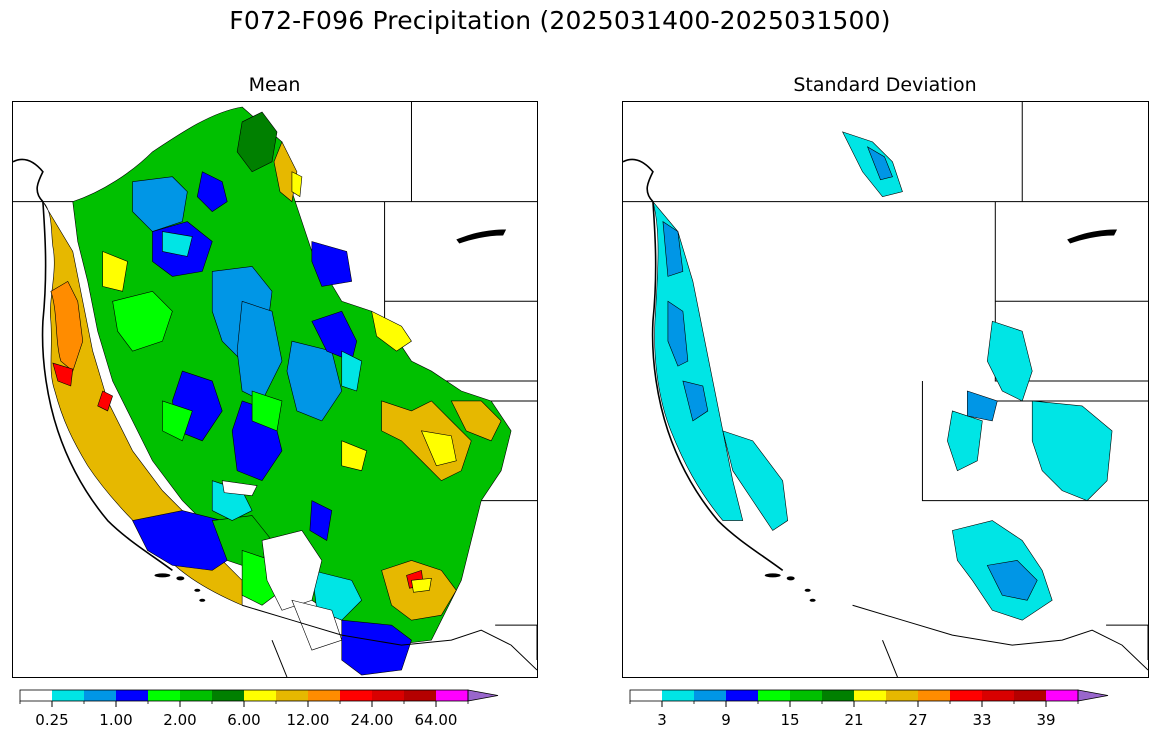 Image resolution: width=1159 pixels, height=741 pixels. What do you see at coordinates (885, 85) in the screenshot?
I see `panel-title-stddev: Standard Deviation` at bounding box center [885, 85].